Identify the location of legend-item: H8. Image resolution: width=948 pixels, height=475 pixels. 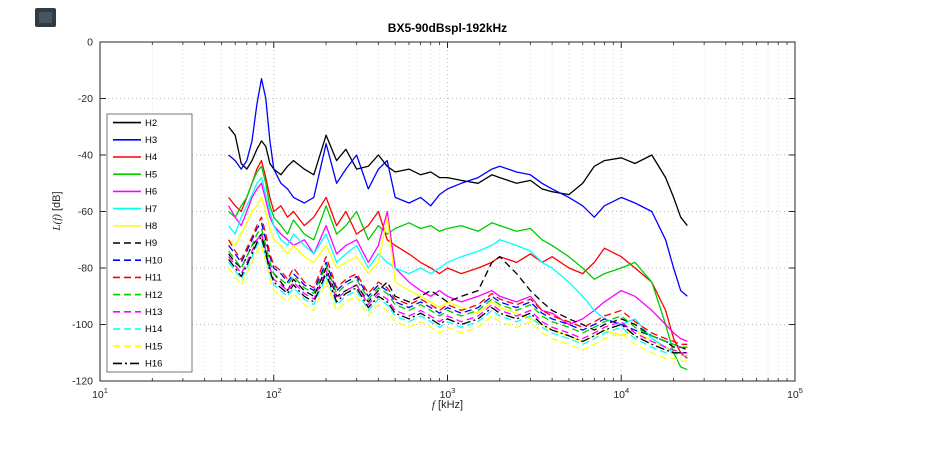
(135, 226).